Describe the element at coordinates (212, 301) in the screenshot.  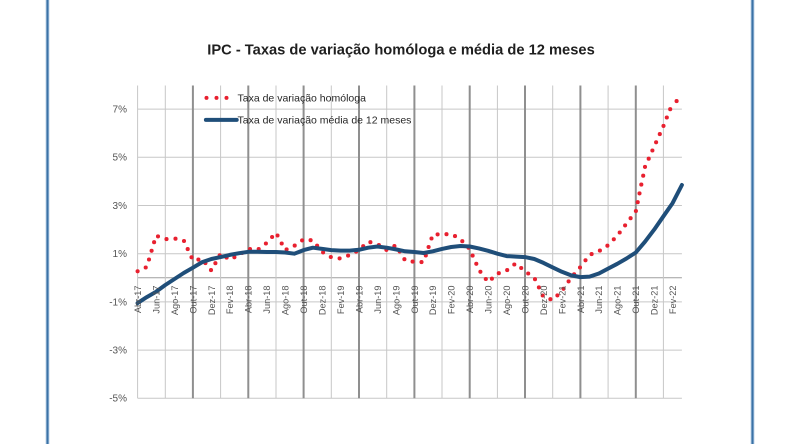
I see `svg-text: Dez-17` at that location.